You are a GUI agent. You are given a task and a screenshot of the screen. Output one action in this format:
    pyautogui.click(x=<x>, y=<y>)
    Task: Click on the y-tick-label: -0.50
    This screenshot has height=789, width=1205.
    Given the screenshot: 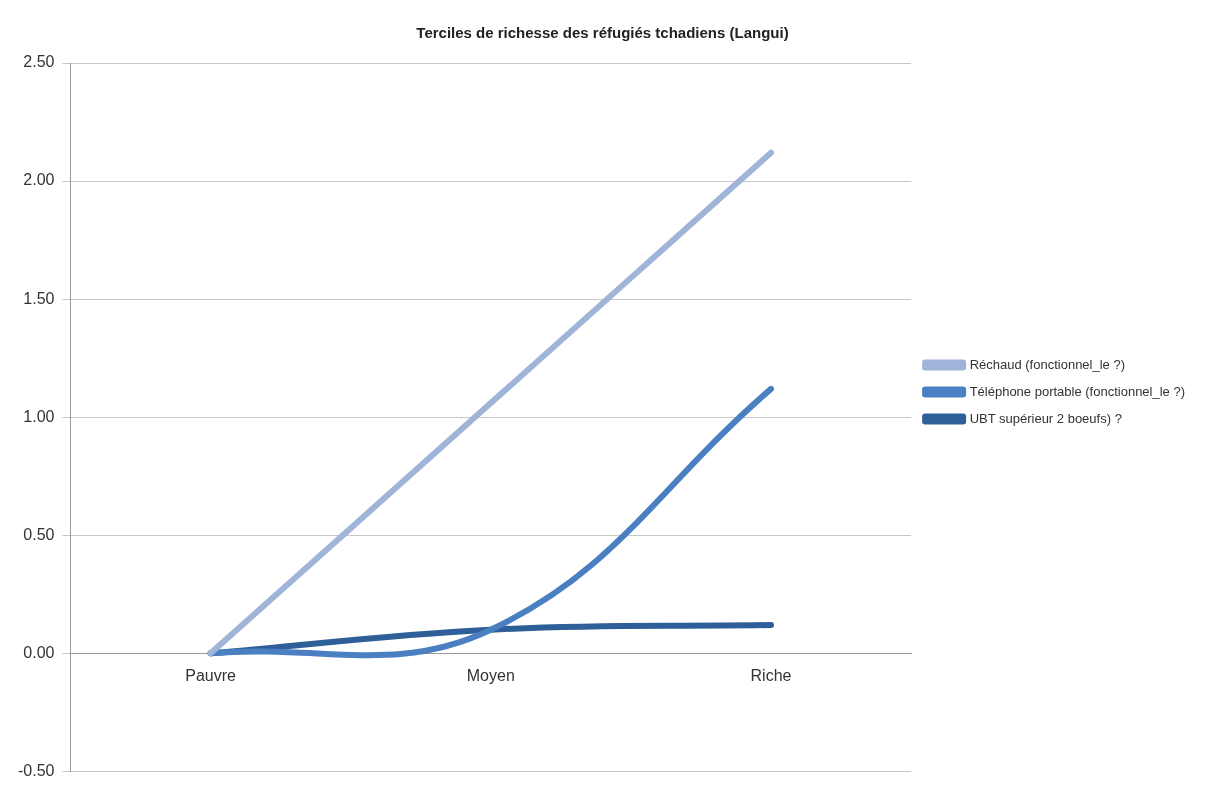 What is the action you would take?
    pyautogui.click(x=36, y=770)
    